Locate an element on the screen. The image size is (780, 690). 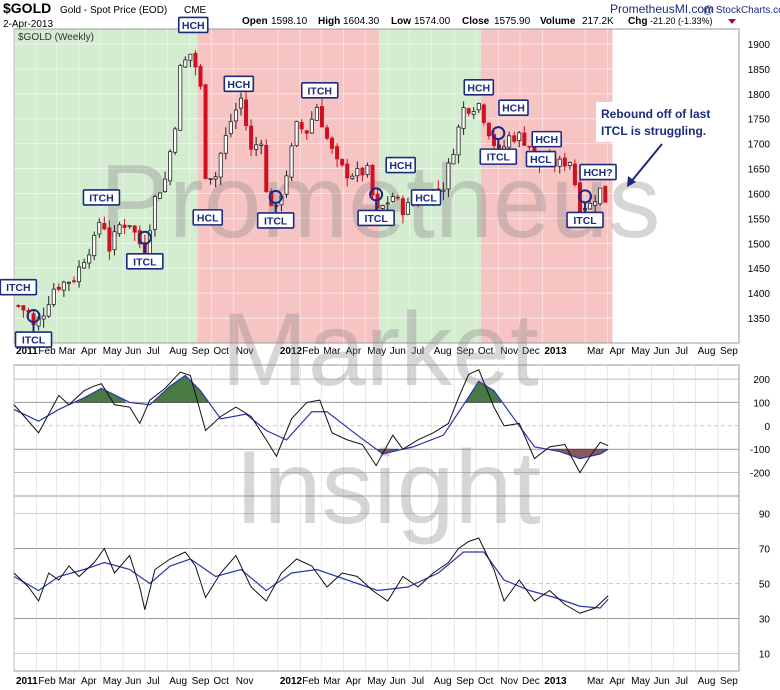
price-tick-label: 1800 is located at coordinates (759, 95).